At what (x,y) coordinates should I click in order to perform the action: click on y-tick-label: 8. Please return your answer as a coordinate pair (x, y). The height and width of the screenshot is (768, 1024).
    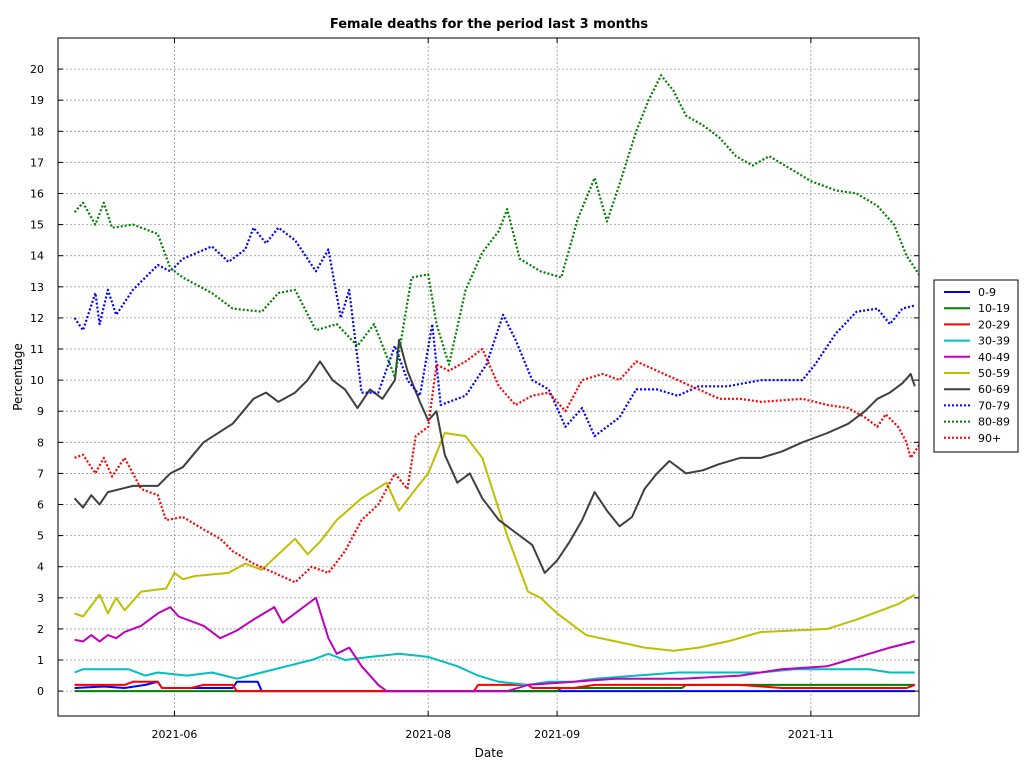
    Looking at the image, I should click on (40, 442).